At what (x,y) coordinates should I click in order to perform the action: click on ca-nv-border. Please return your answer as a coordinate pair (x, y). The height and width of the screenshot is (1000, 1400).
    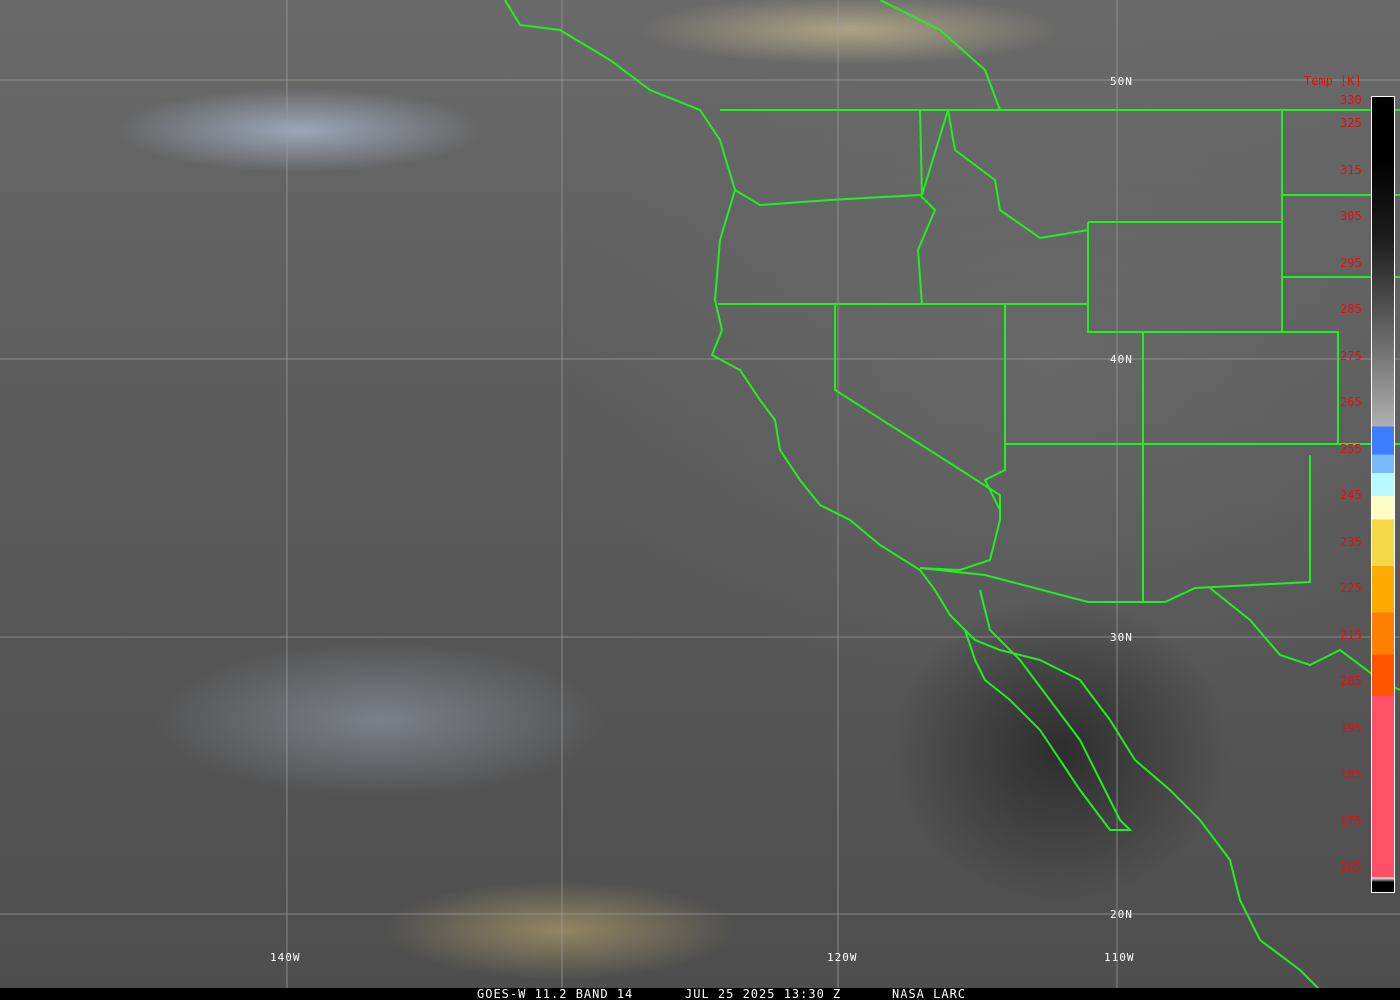
    Looking at the image, I should click on (917, 438).